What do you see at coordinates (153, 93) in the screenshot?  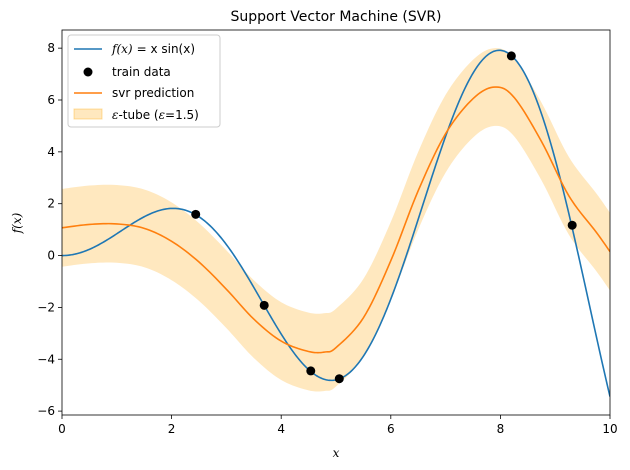 I see `legend-label-svr: svr prediction` at bounding box center [153, 93].